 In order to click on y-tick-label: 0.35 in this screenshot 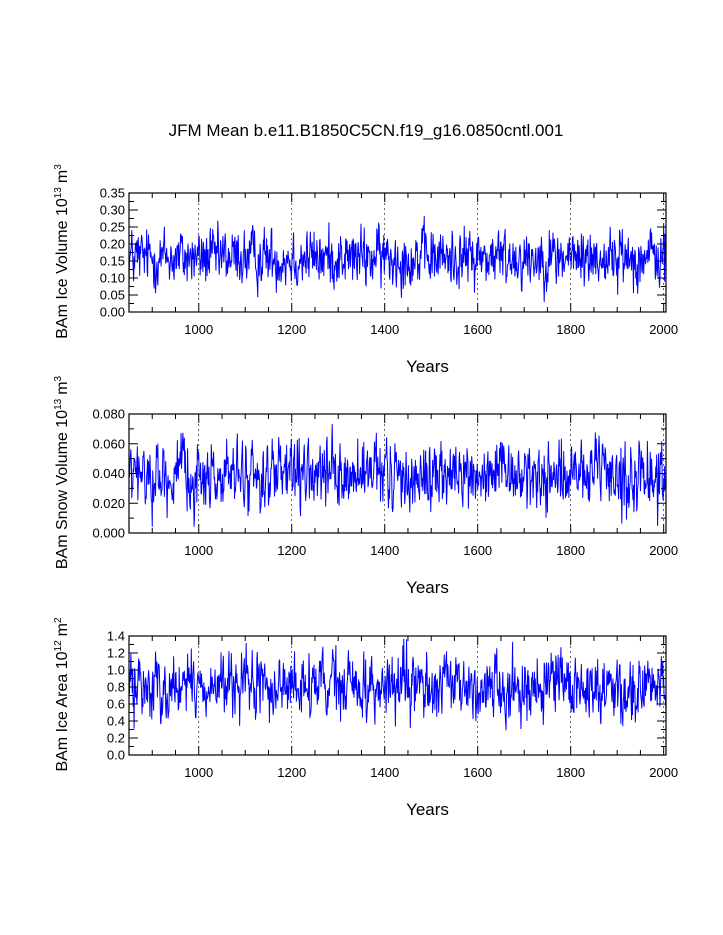, I will do `click(112, 193)`.